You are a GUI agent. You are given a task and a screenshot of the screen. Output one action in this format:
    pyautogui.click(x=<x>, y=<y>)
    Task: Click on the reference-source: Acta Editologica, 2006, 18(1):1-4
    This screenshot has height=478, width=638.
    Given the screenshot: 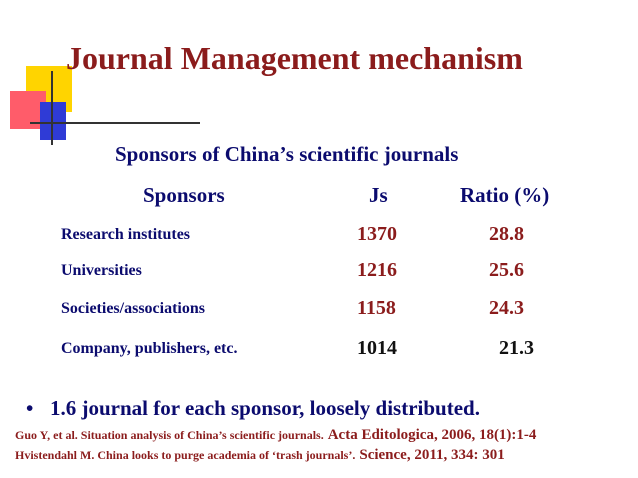 What is the action you would take?
    pyautogui.click(x=432, y=435)
    